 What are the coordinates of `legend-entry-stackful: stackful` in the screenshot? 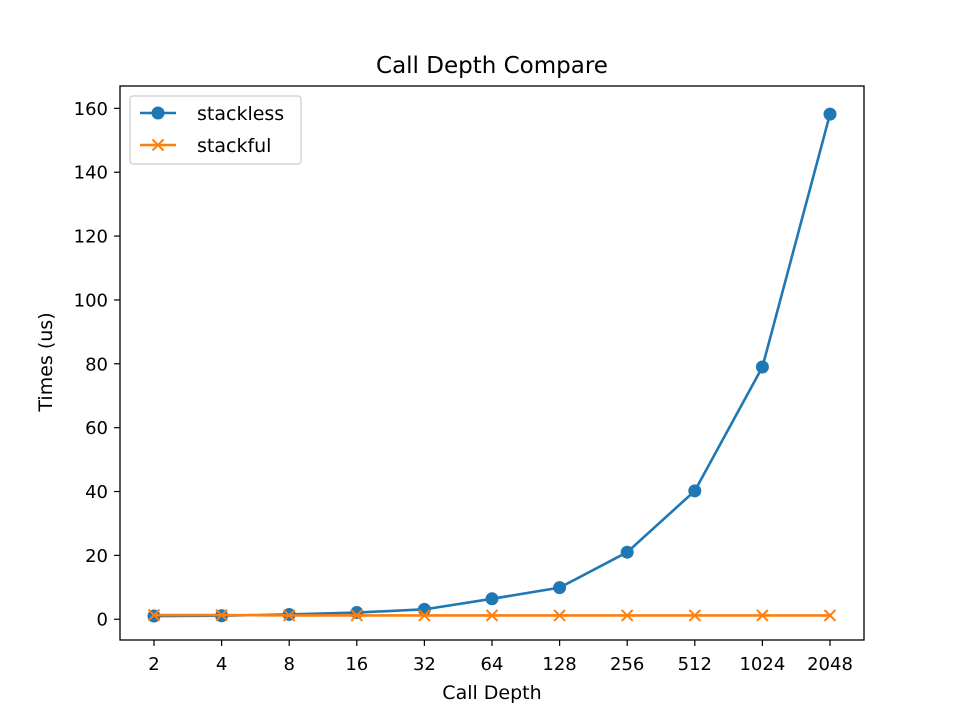 It's located at (205, 146).